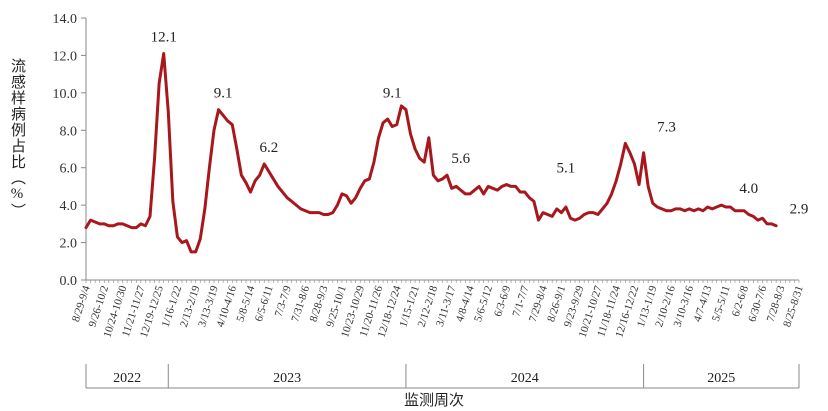 The width and height of the screenshot is (828, 411). Describe the element at coordinates (748, 189) in the screenshot. I see `peak-value-label: 4.0` at that location.